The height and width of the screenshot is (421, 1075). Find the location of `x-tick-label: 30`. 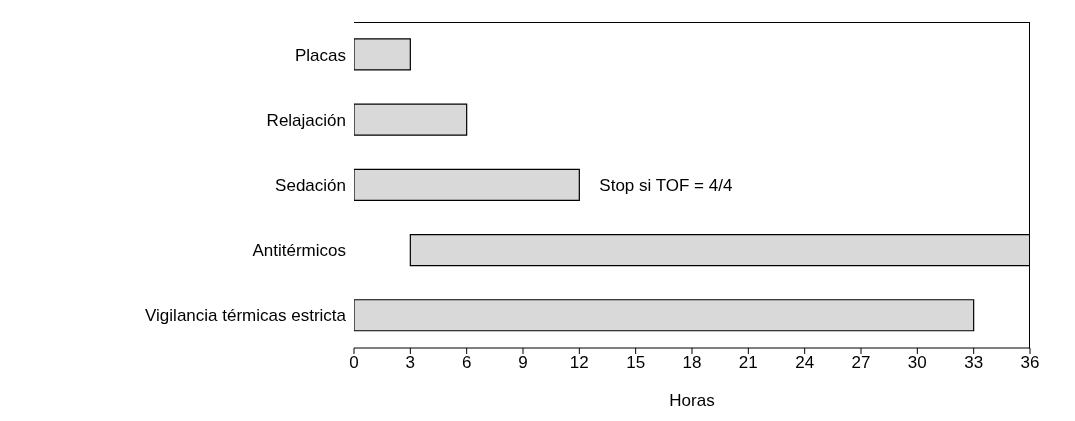

x-tick-label: 30 is located at coordinates (917, 363).